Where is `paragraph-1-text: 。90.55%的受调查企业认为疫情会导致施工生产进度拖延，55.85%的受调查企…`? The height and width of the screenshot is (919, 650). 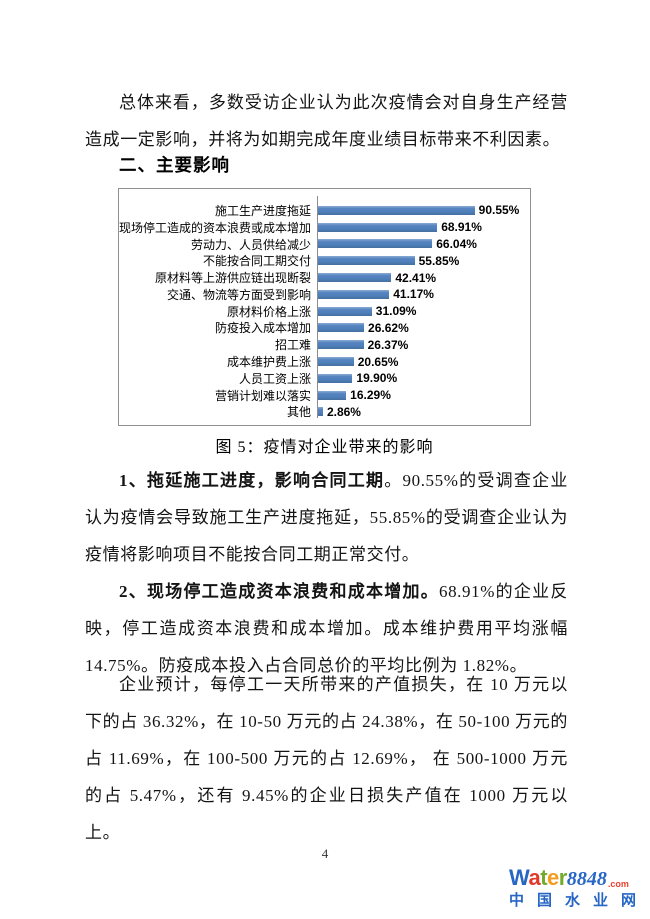 paragraph-1-text: 。90.55%的受调查企业认为疫情会导致施工生产进度拖延，55.85%的受调查企… is located at coordinates (327, 517).